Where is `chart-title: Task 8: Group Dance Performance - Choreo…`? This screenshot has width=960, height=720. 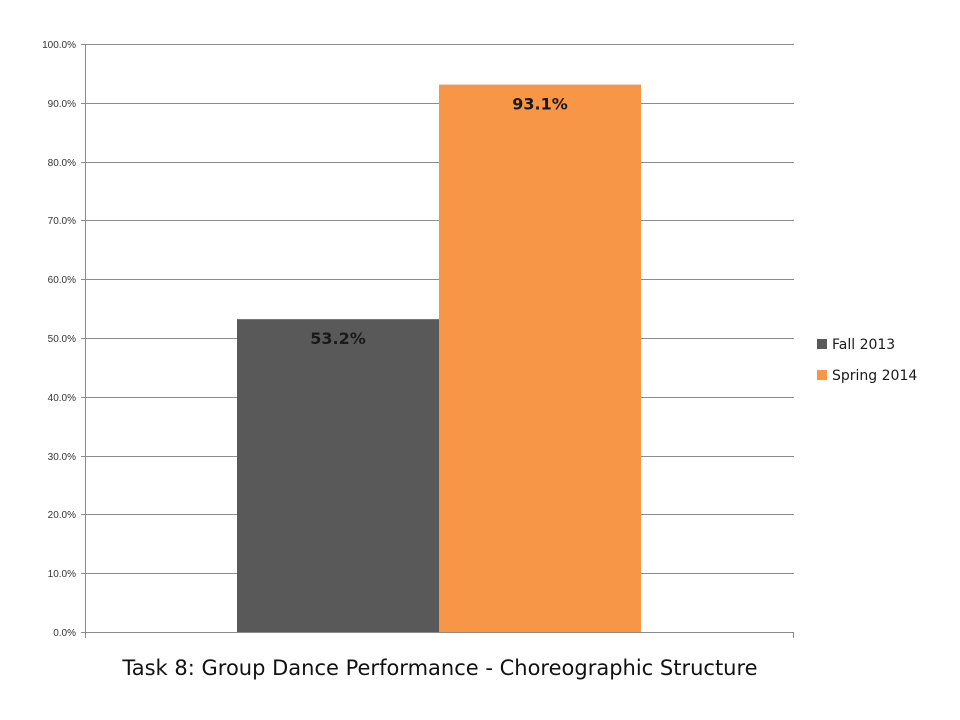
chart-title: Task 8: Group Dance Performance - Choreo… is located at coordinates (439, 668).